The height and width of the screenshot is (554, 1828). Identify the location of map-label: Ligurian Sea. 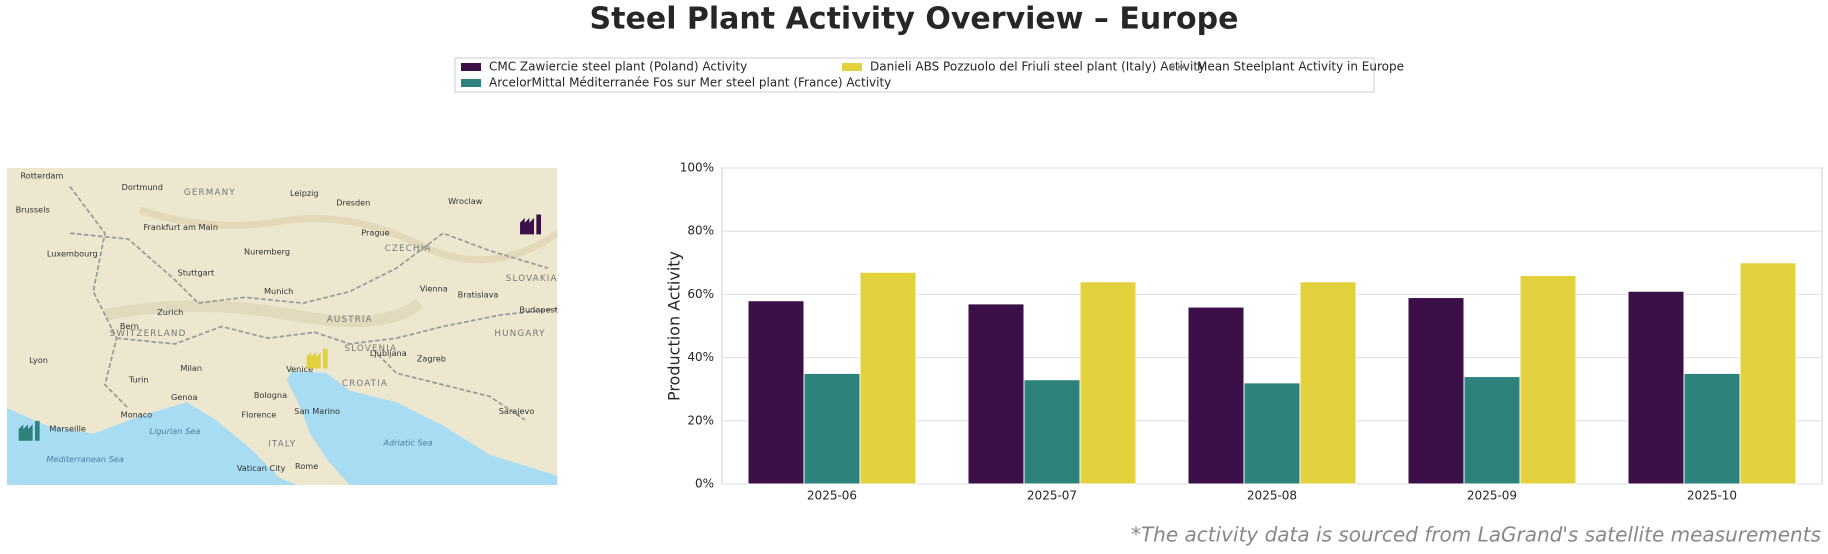
(175, 431).